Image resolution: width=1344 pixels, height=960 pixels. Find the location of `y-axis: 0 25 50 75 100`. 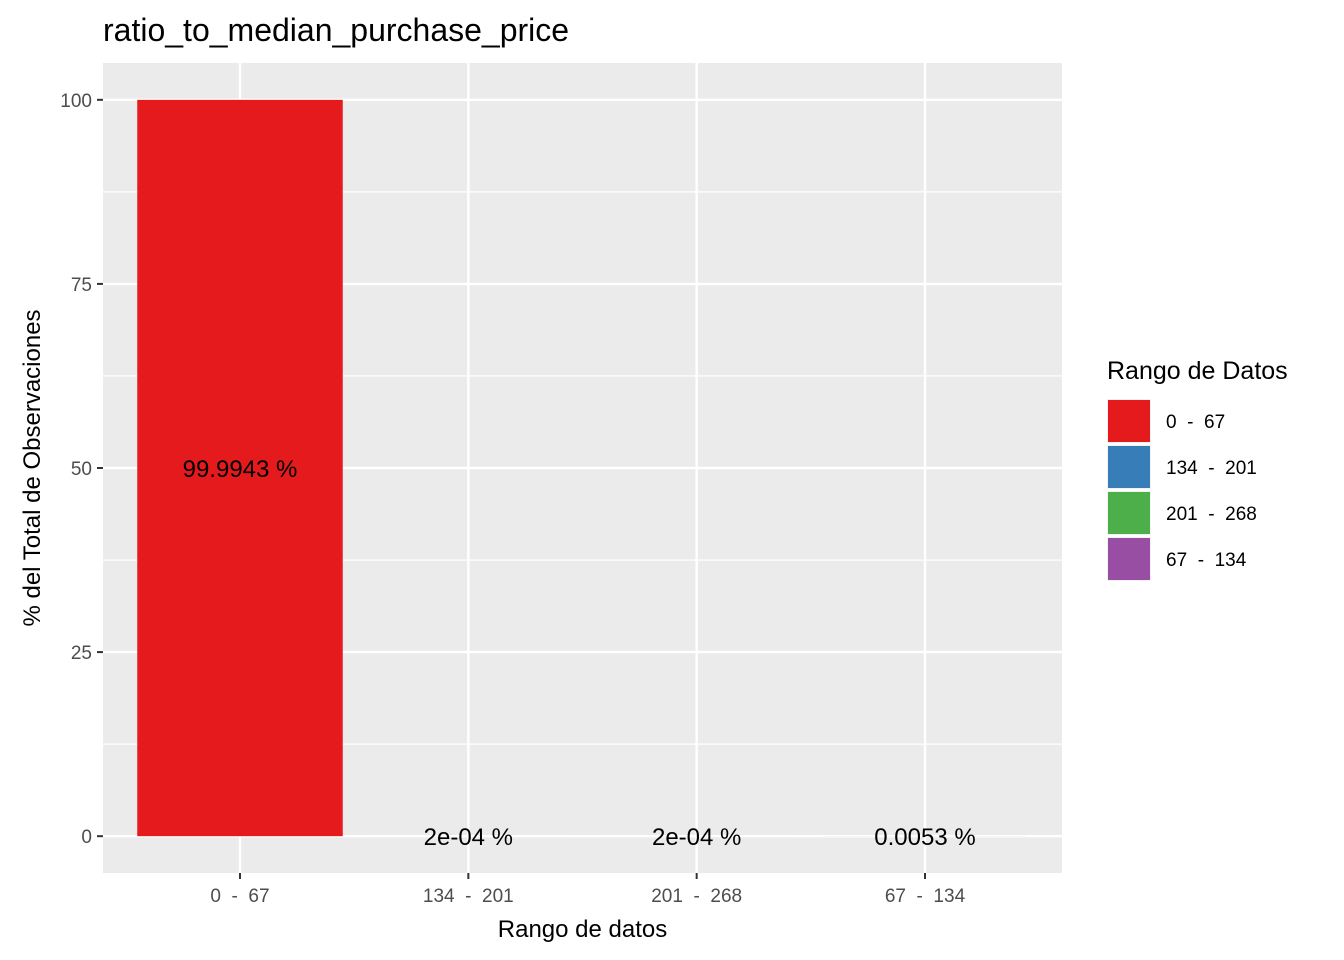

y-axis: 0 25 50 75 100 is located at coordinates (81, 469).